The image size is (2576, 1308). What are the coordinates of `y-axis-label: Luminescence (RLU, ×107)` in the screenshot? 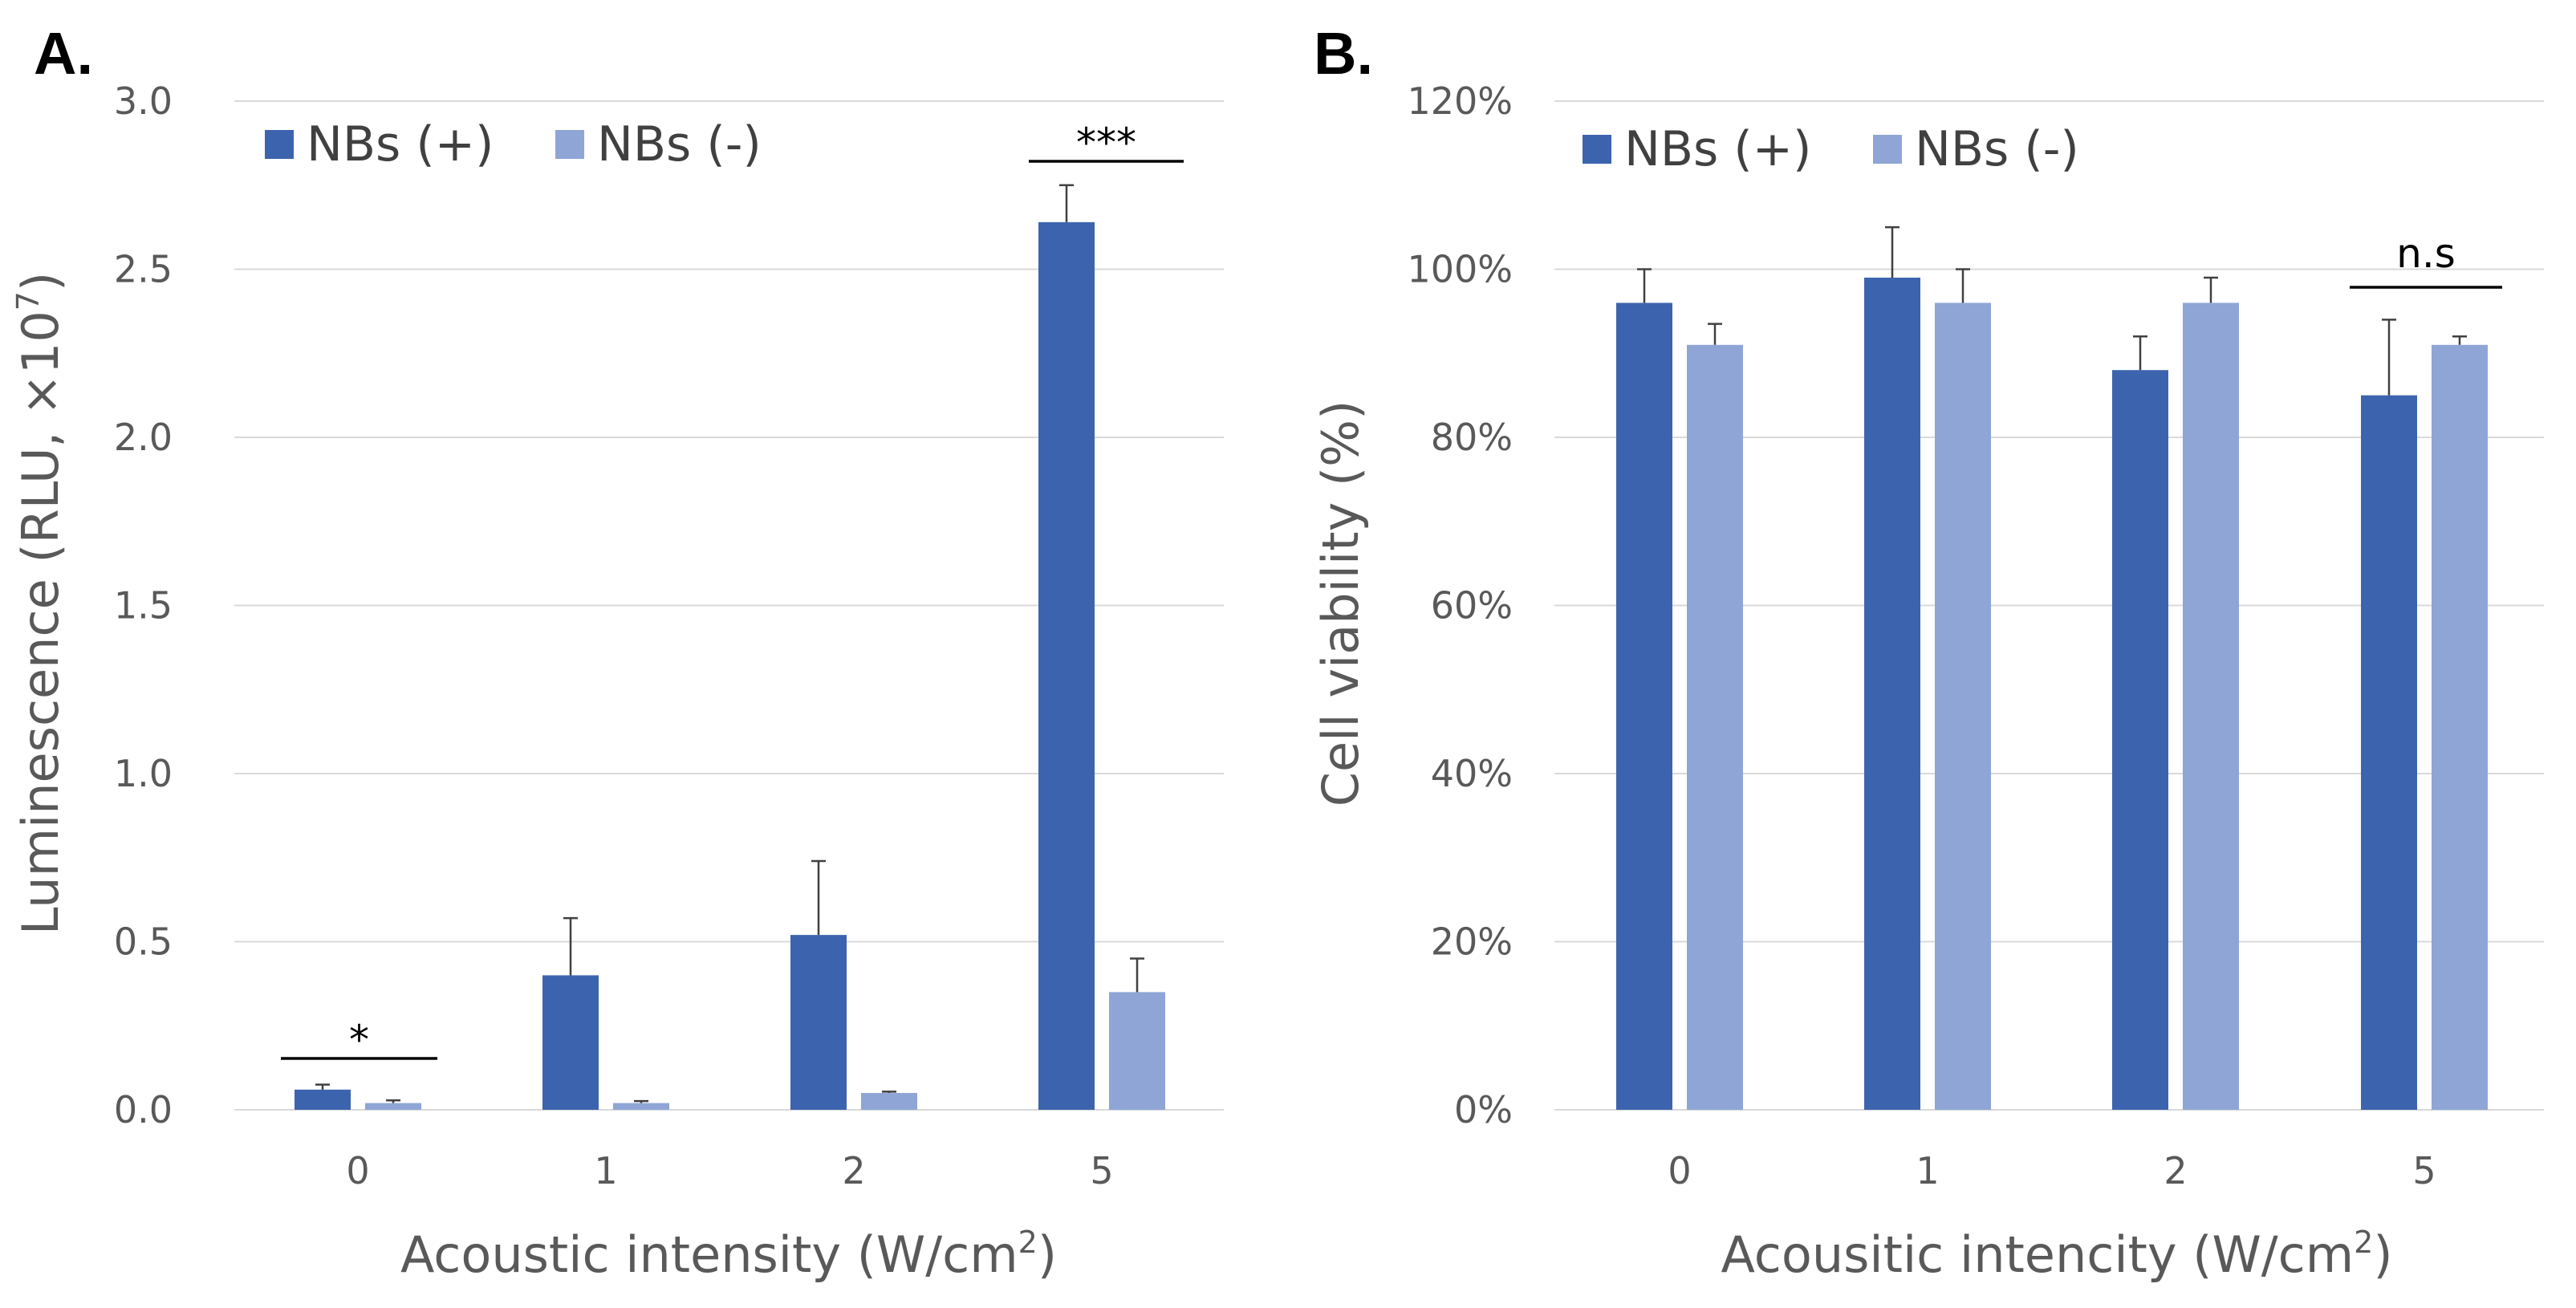 It's located at (40, 603).